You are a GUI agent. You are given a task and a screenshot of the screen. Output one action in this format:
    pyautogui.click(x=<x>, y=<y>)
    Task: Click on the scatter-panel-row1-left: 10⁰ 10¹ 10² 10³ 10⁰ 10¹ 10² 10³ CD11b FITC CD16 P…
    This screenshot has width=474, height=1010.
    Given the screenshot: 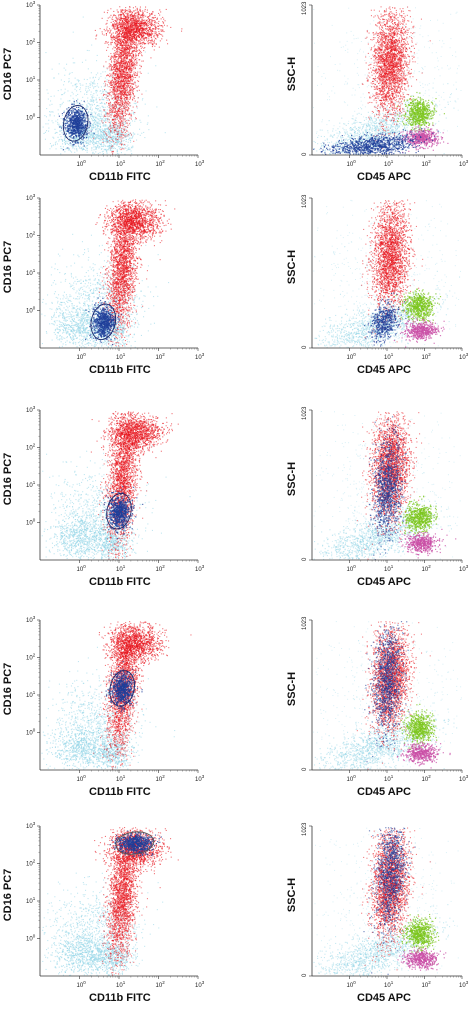 What is the action you would take?
    pyautogui.click(x=103, y=92)
    